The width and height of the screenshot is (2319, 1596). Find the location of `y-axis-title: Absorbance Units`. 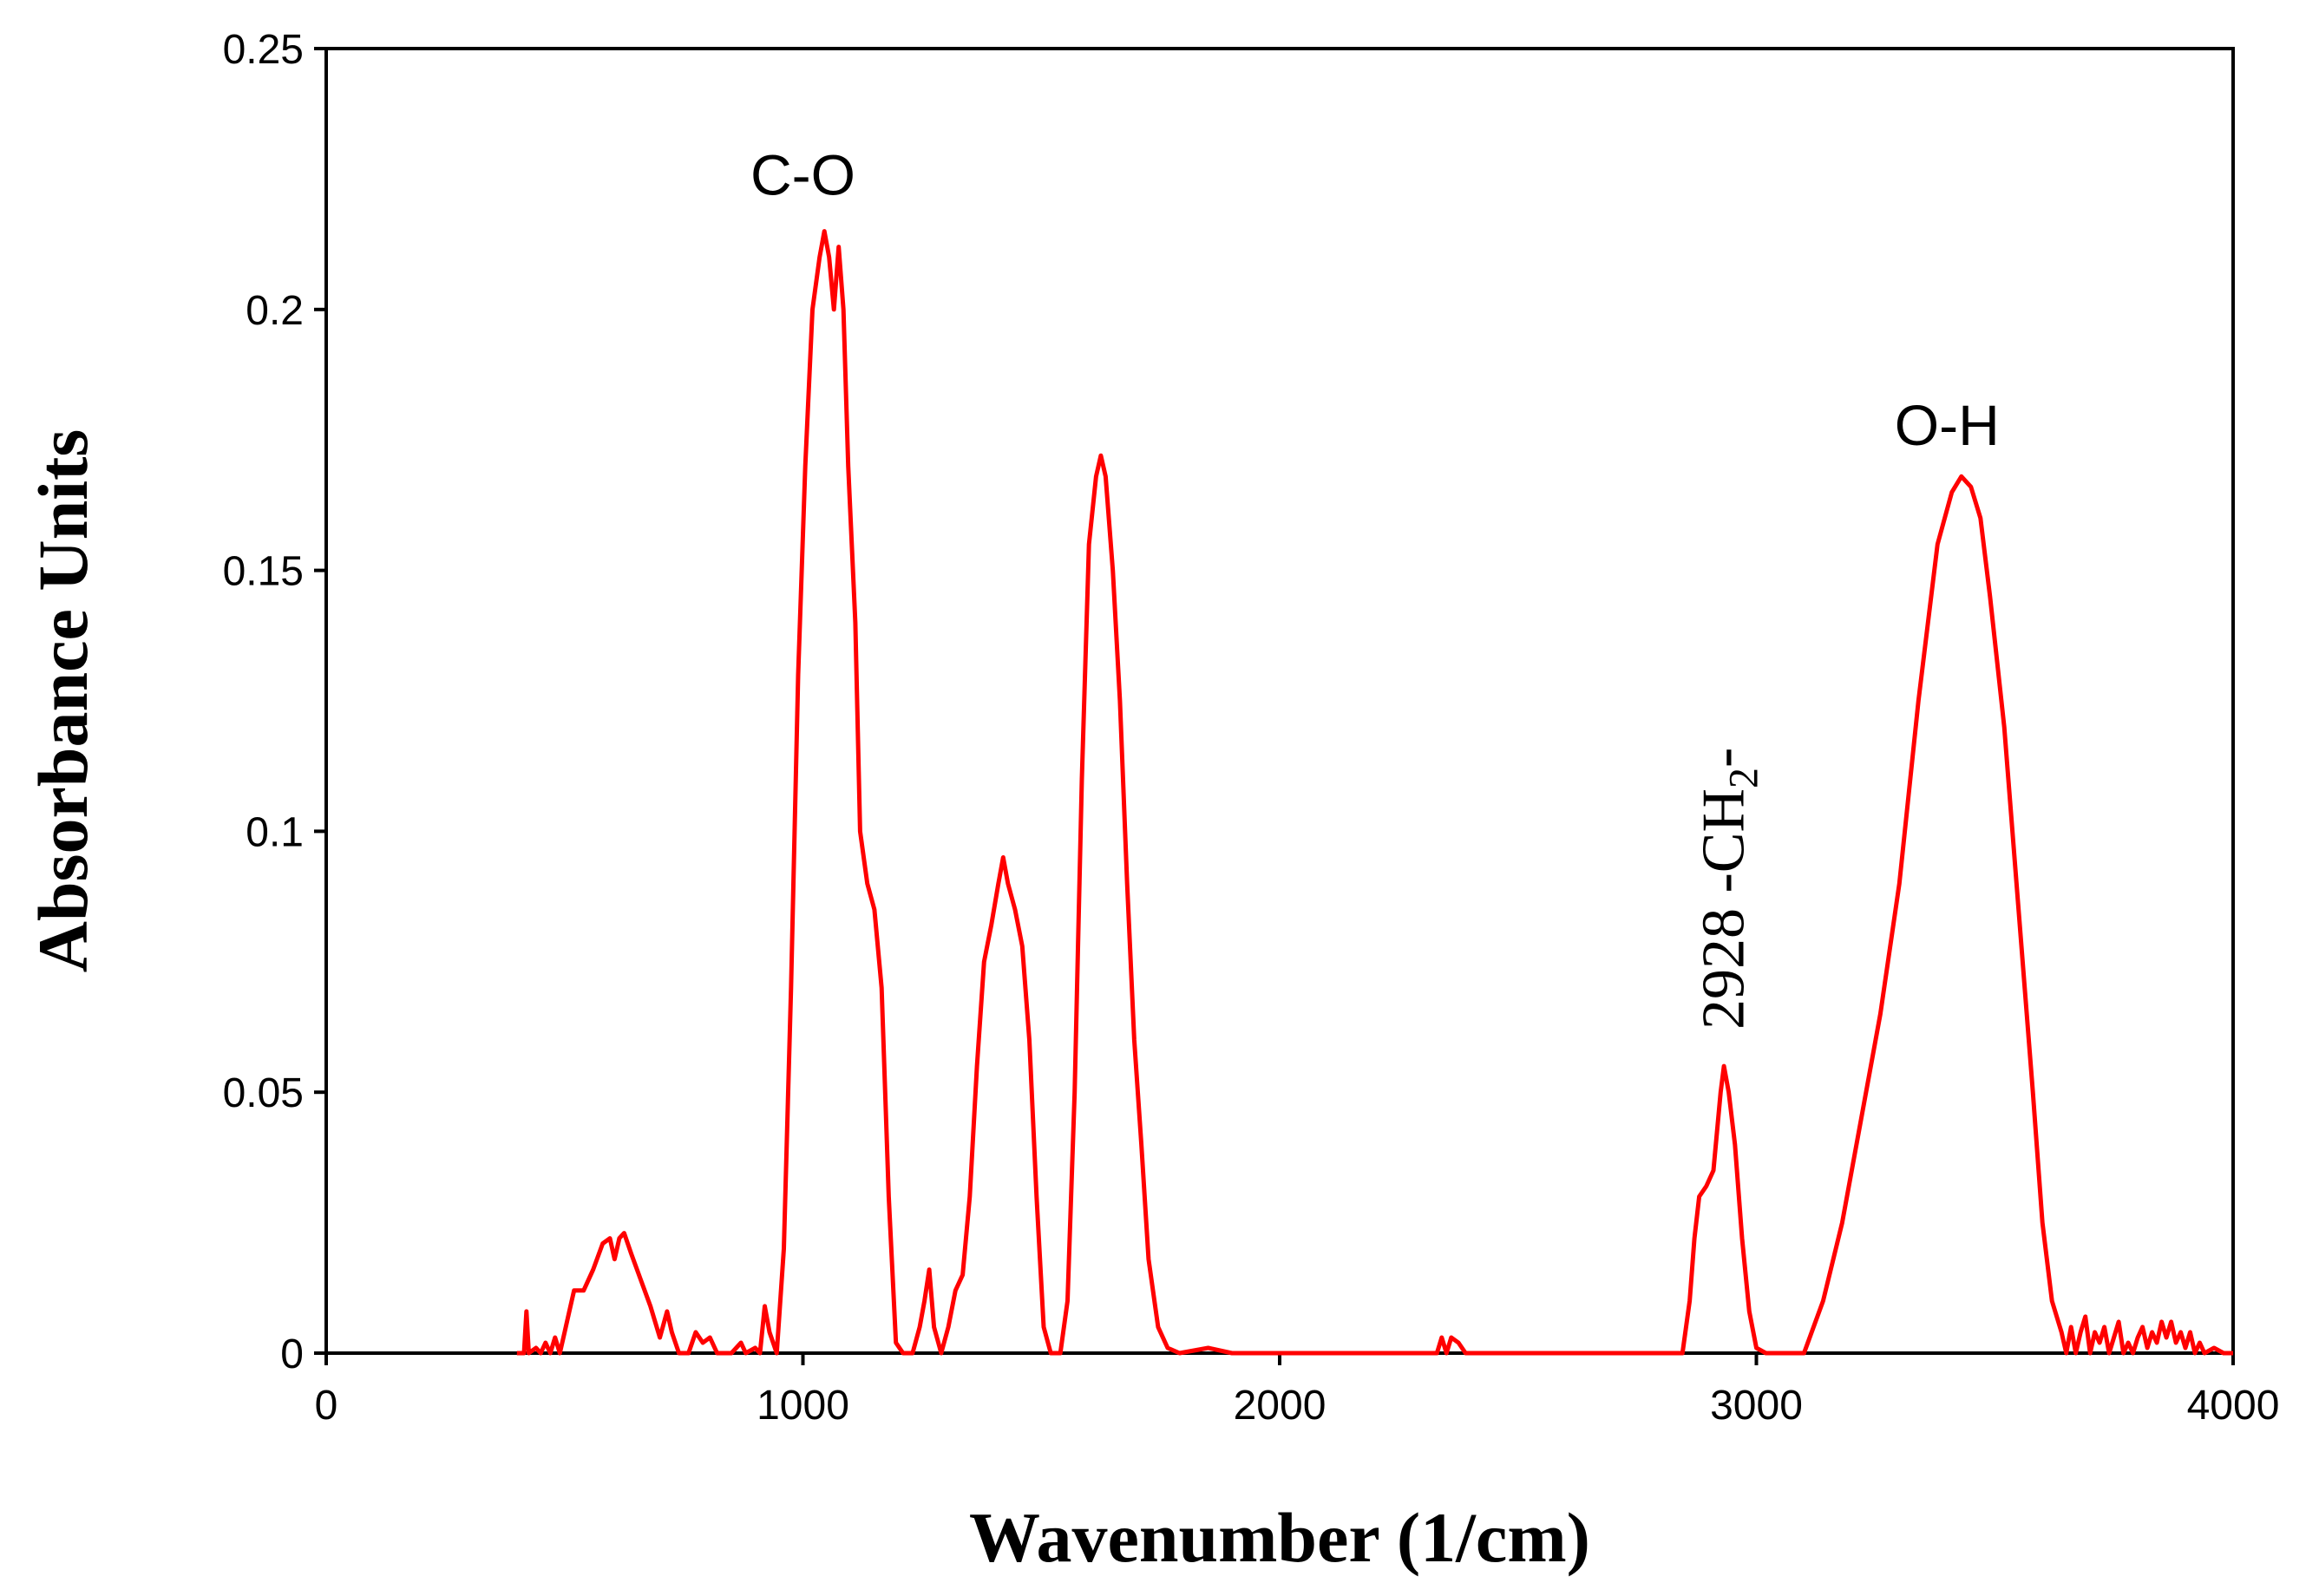

y-axis-title: Absorbance Units is located at coordinates (63, 700).